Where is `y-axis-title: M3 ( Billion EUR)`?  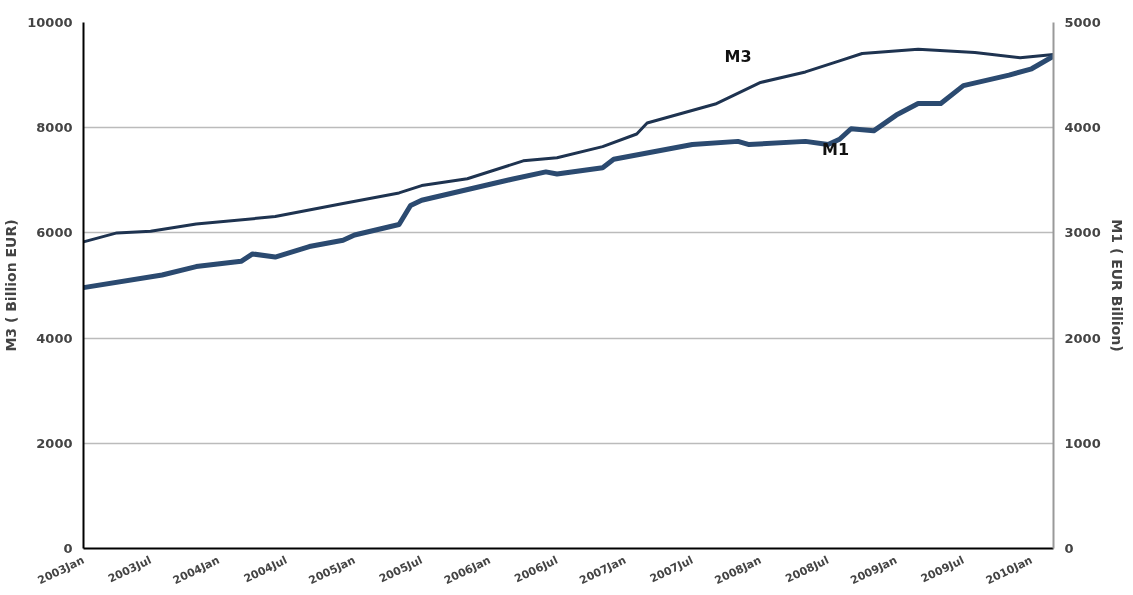 y-axis-title: M3 ( Billion EUR) is located at coordinates (11, 285).